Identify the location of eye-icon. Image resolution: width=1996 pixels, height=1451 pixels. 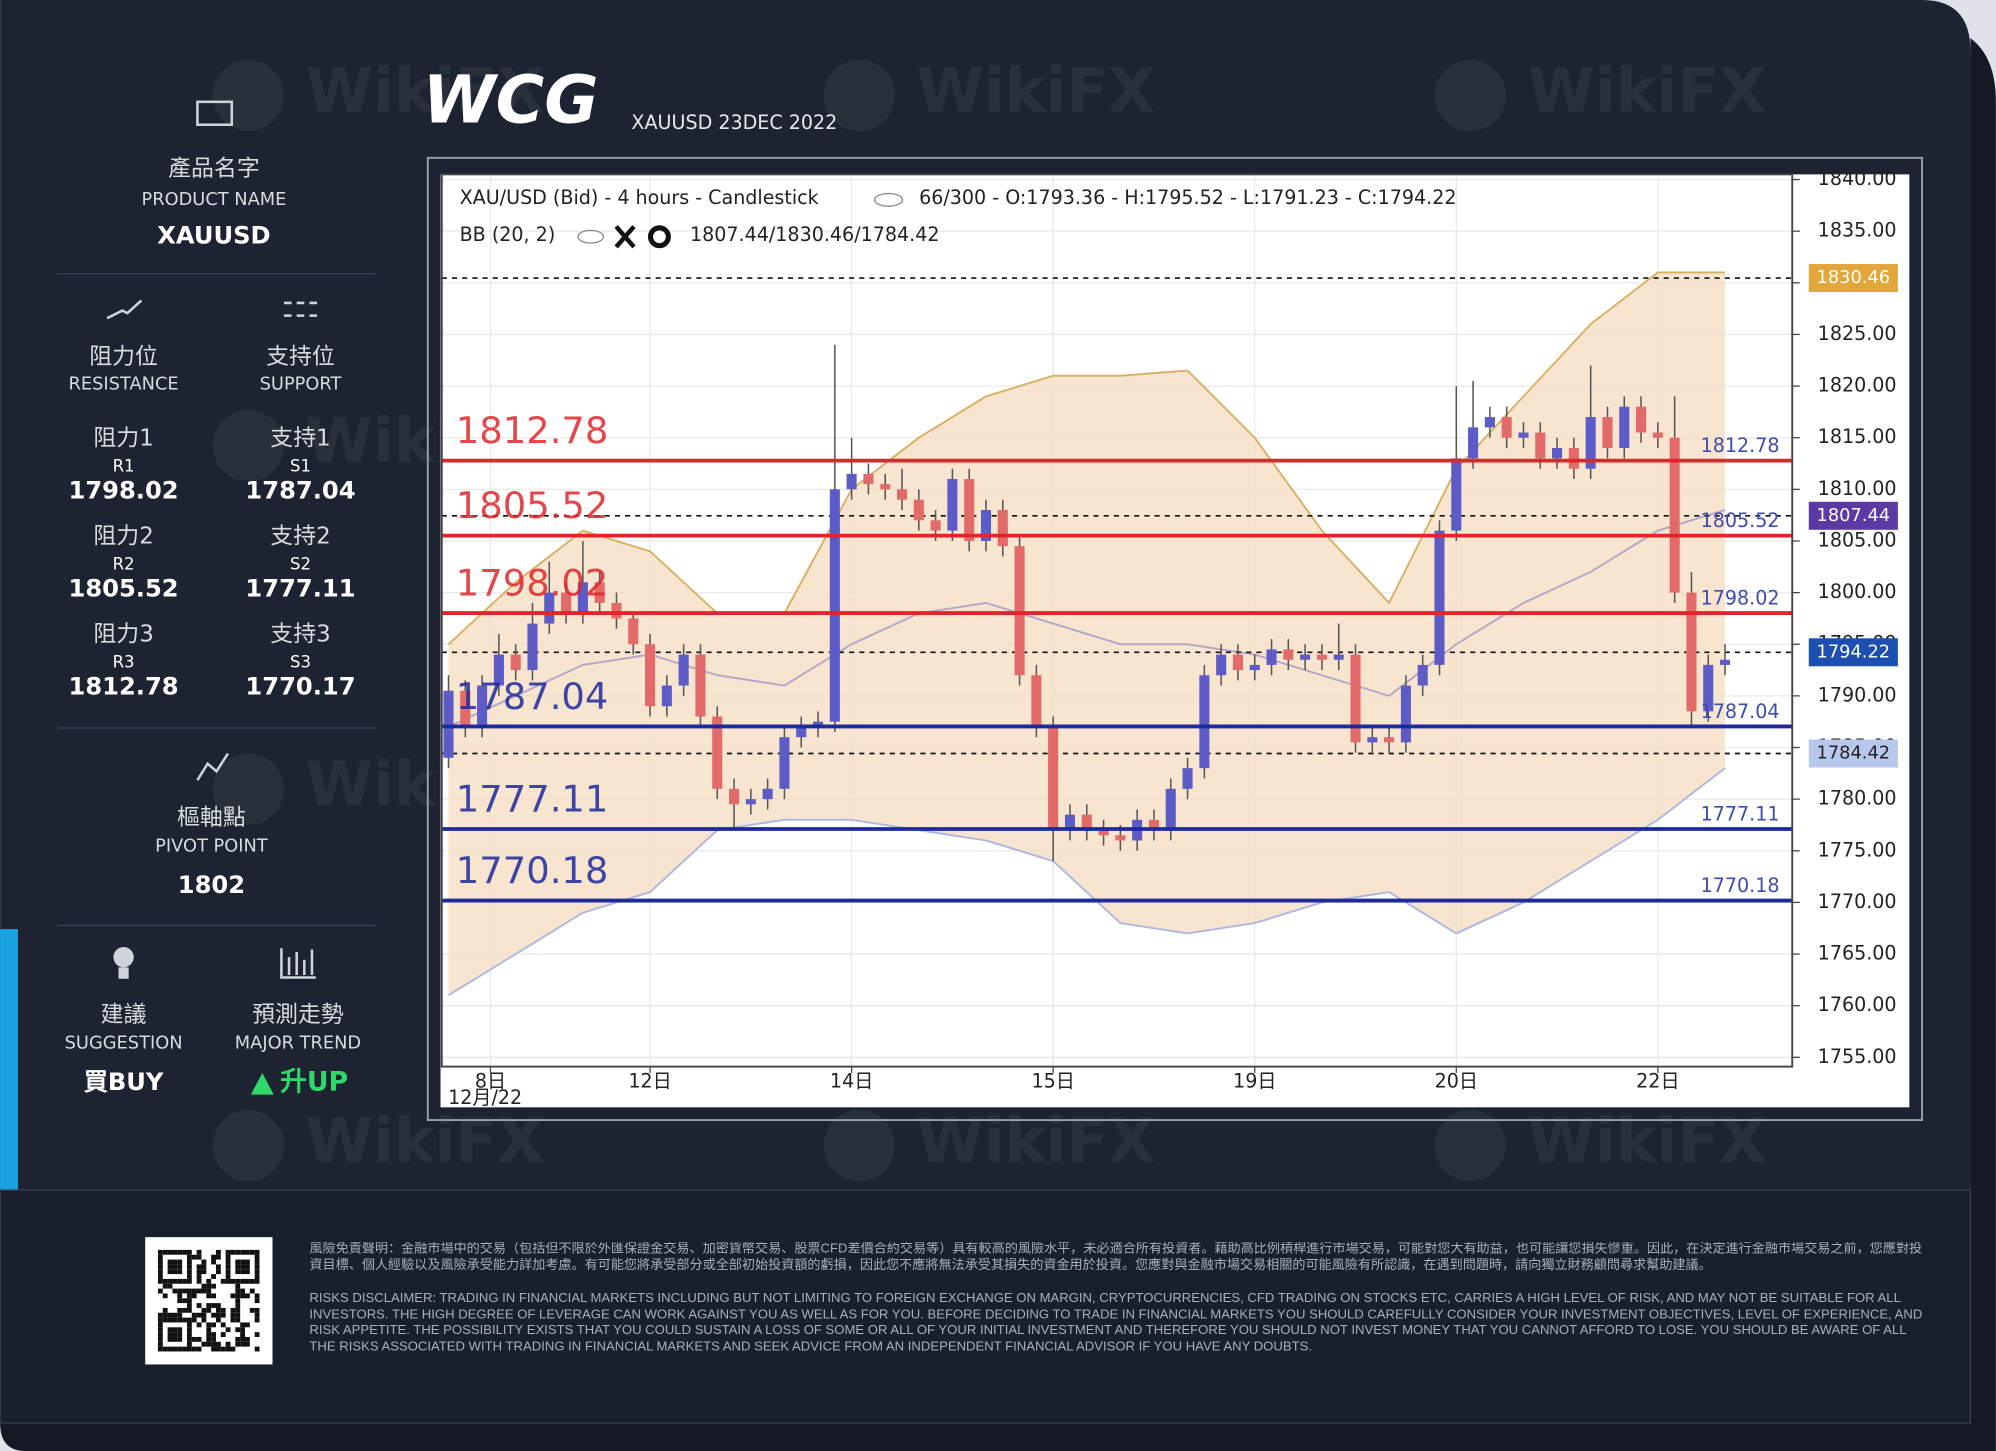
(591, 236).